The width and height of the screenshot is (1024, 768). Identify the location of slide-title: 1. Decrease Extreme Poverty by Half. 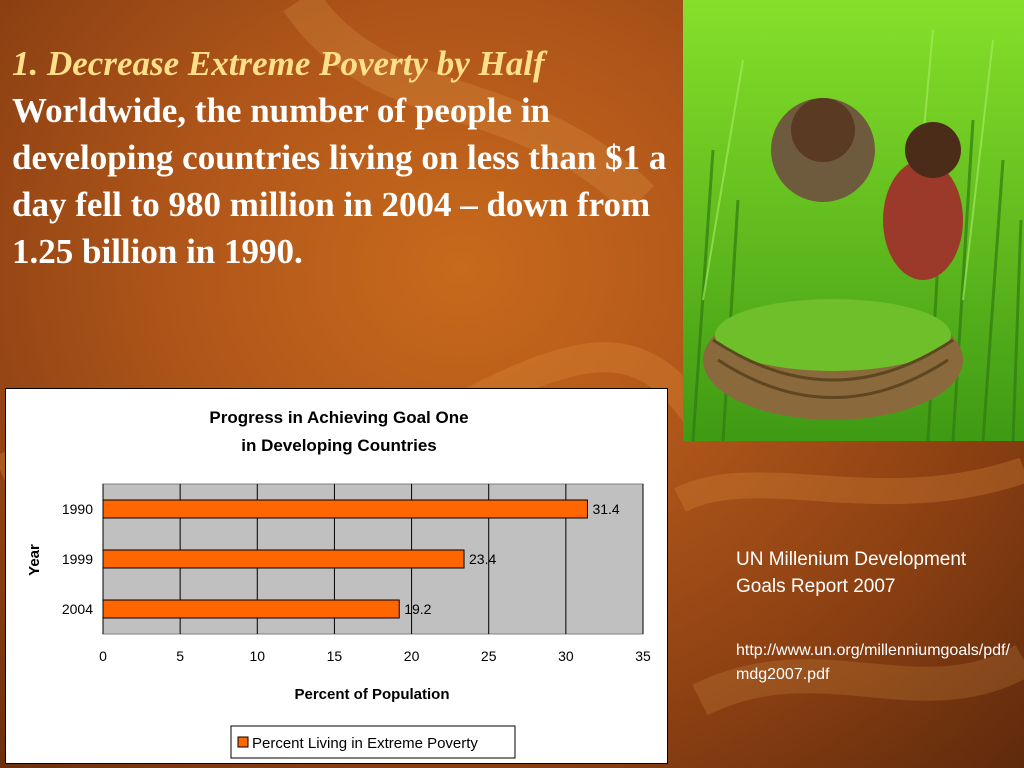
(278, 63).